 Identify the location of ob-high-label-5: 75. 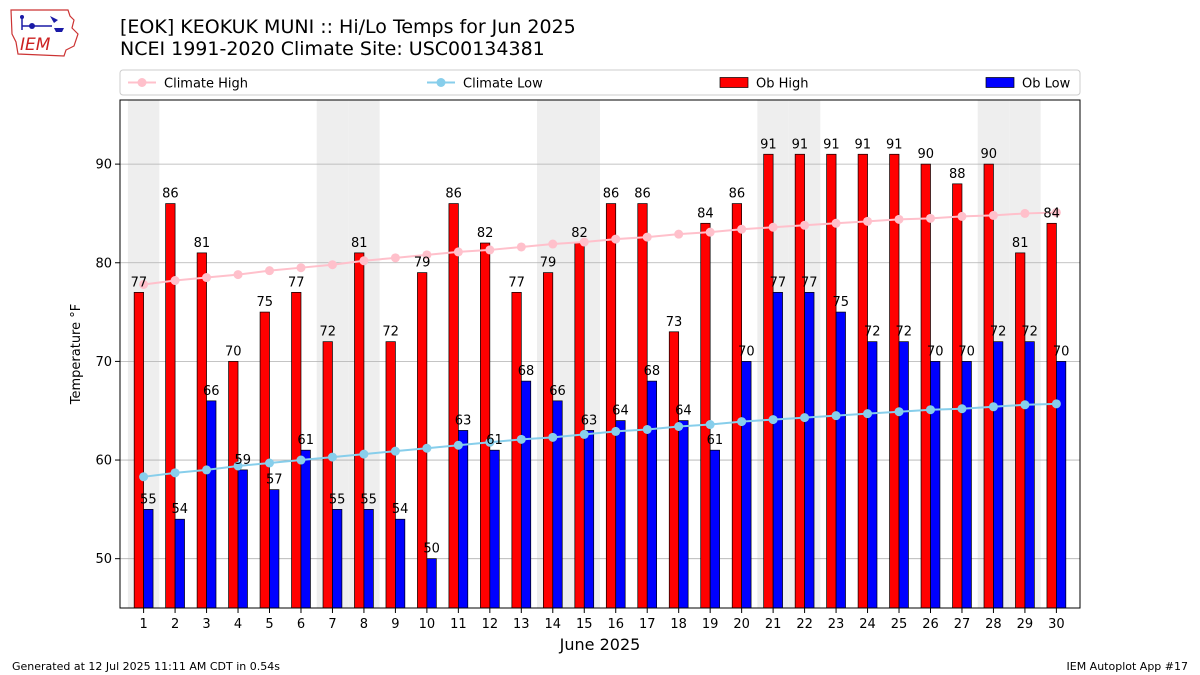
(265, 302).